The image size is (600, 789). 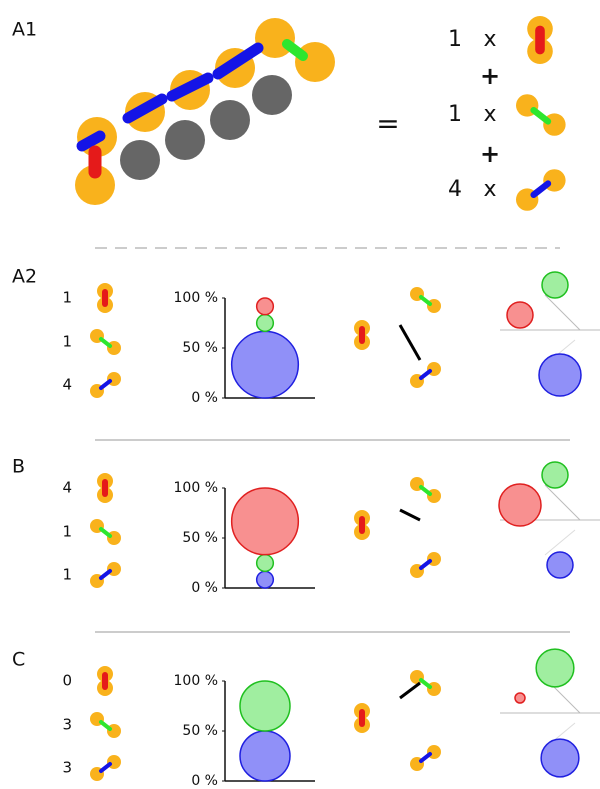 What do you see at coordinates (455, 189) in the screenshot?
I see `term-count: 4` at bounding box center [455, 189].